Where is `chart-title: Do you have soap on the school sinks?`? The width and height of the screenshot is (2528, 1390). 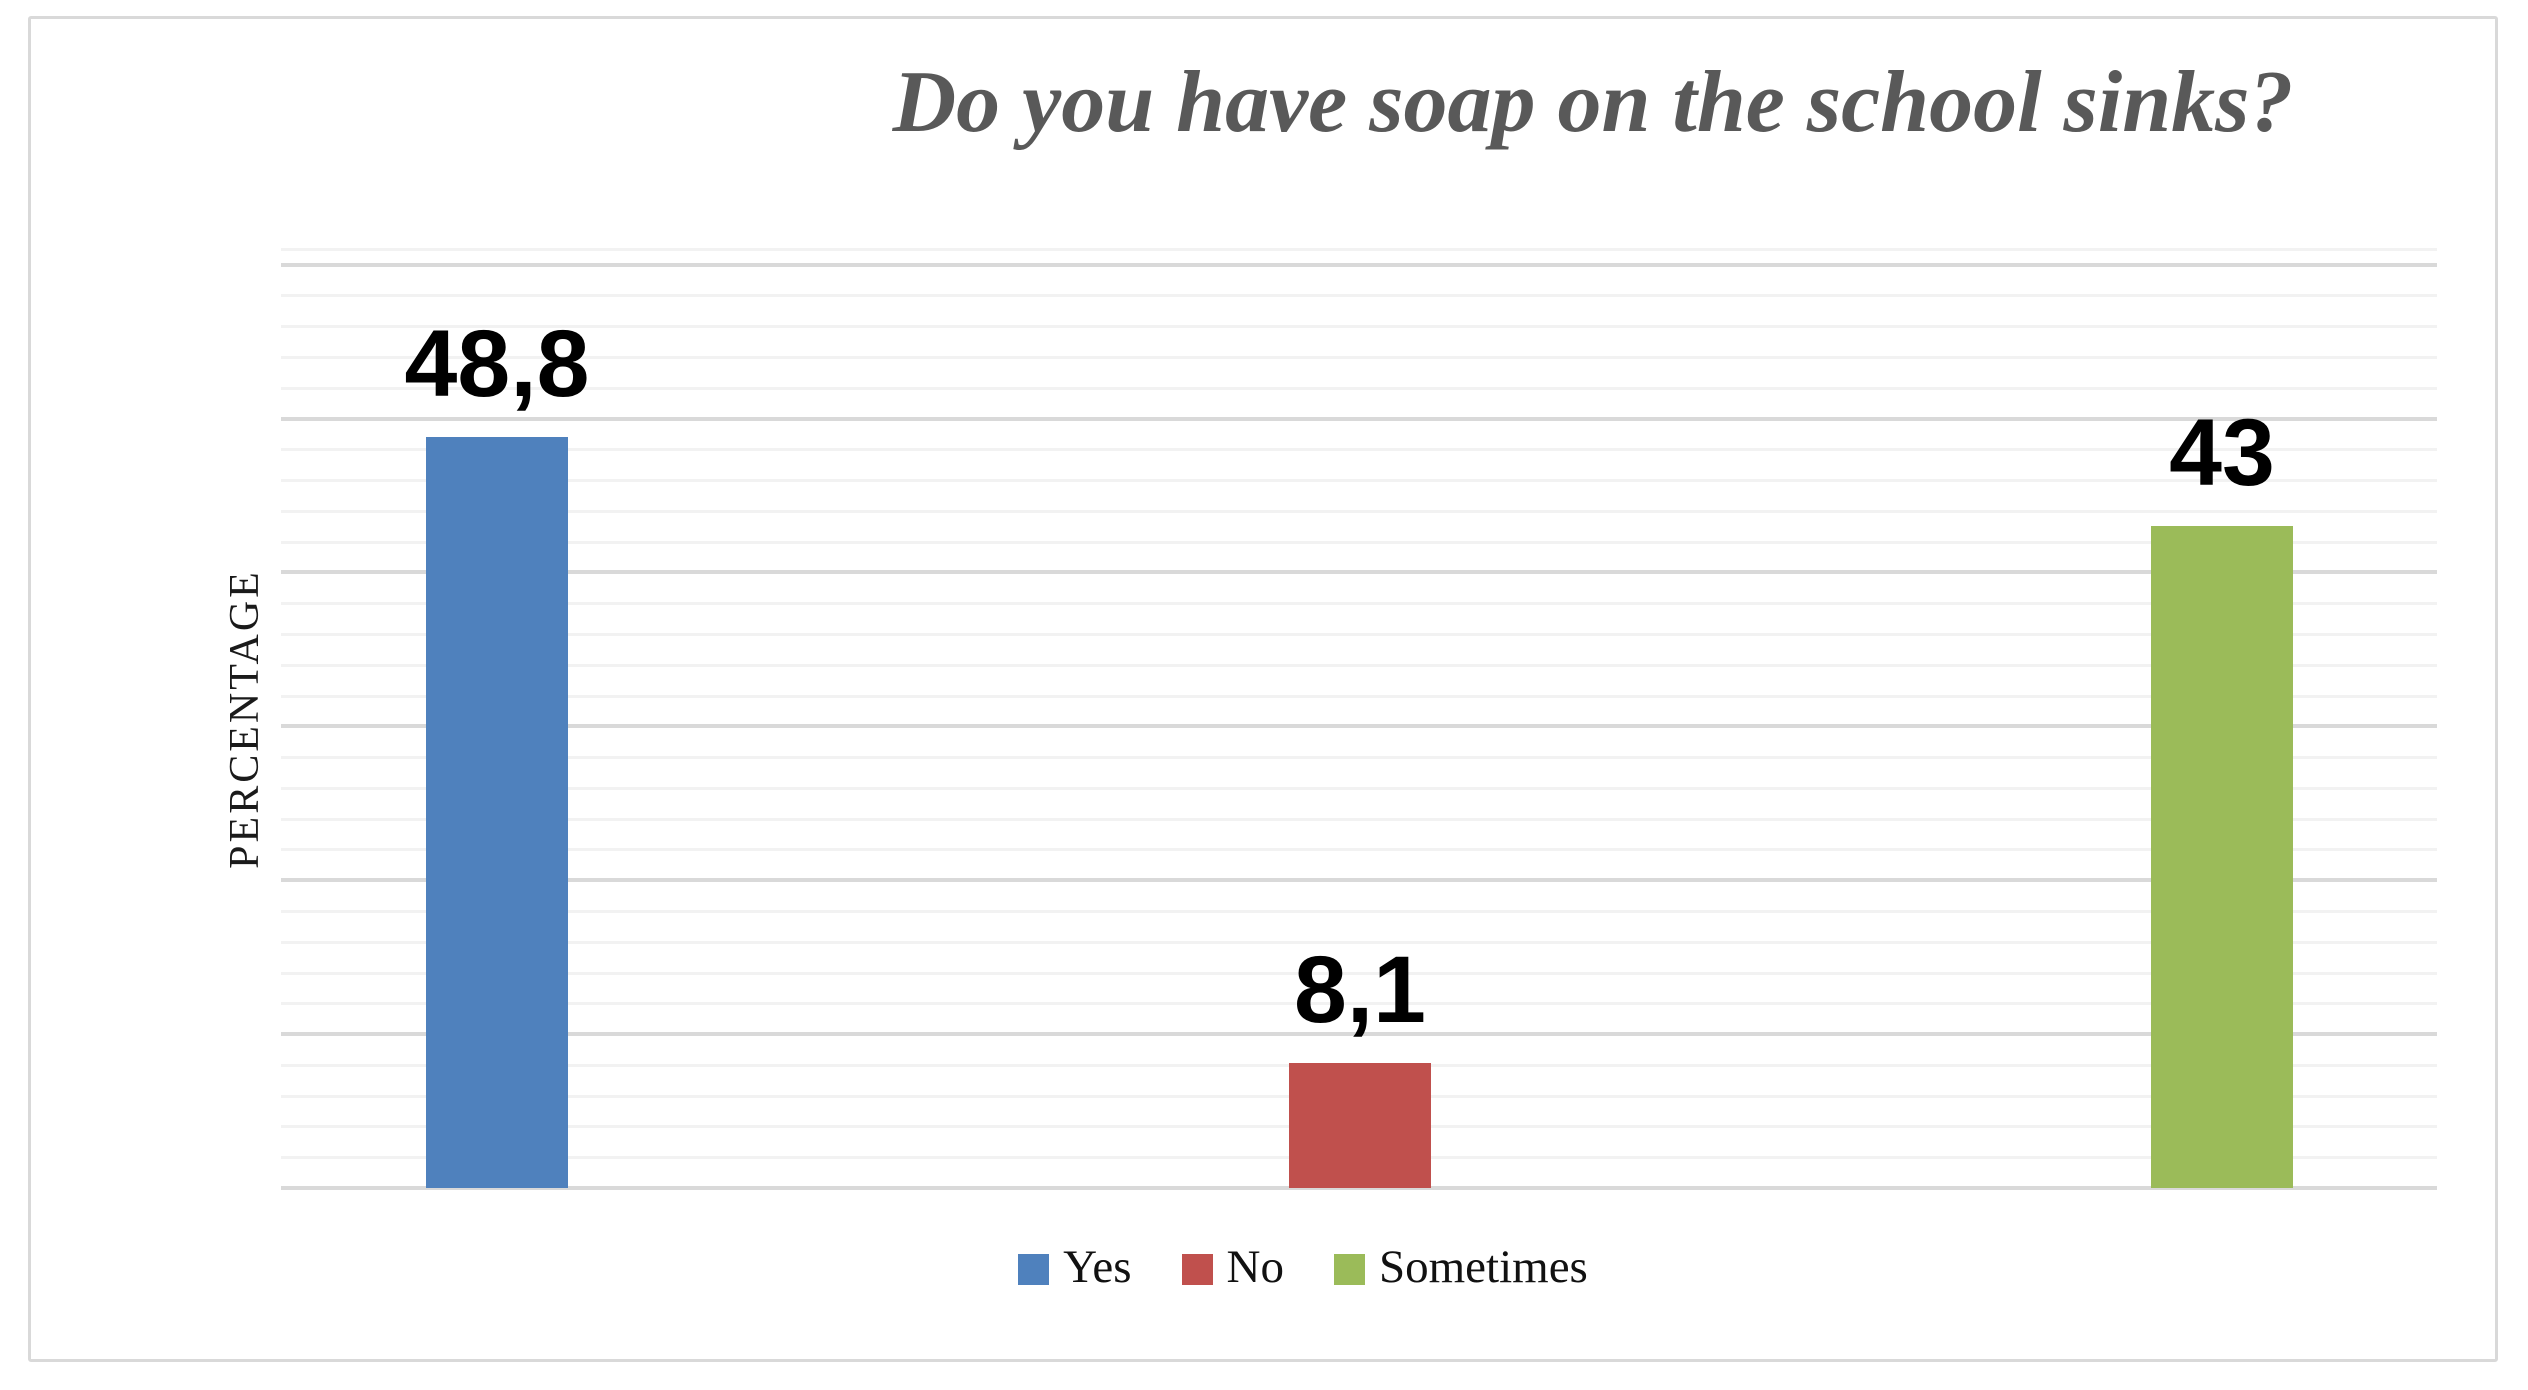
chart-title: Do you have soap on the school sinks? is located at coordinates (1593, 102).